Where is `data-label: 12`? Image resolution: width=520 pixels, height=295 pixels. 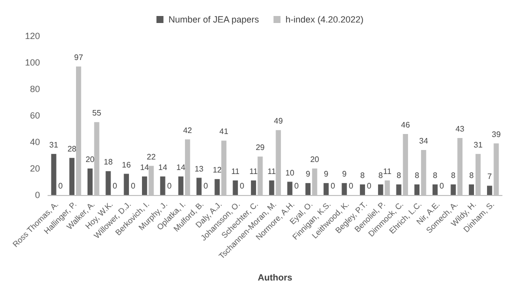 data-label: 12 is located at coordinates (217, 170).